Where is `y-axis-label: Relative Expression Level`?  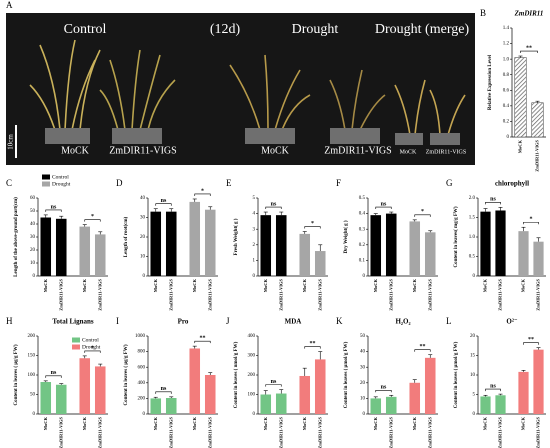
y-axis-label: Relative Expression Level is located at coordinates (490, 82).